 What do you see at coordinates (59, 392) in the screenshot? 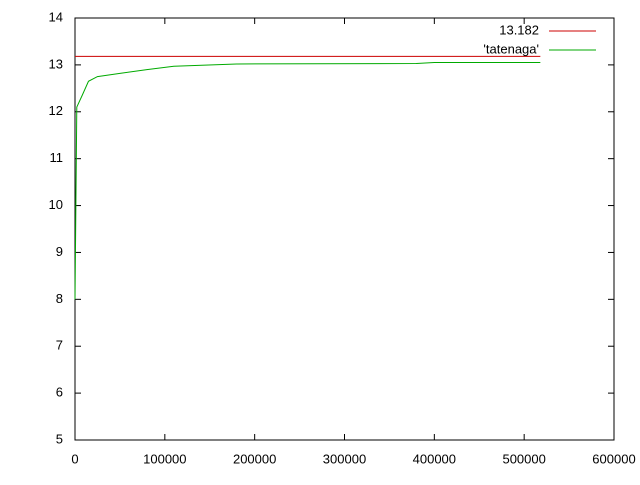
I see `y-tick-label: 6` at bounding box center [59, 392].